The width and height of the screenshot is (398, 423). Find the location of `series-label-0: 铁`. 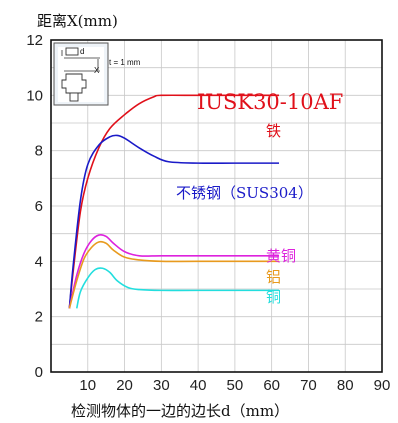

series-label-0: 铁 is located at coordinates (273, 131).